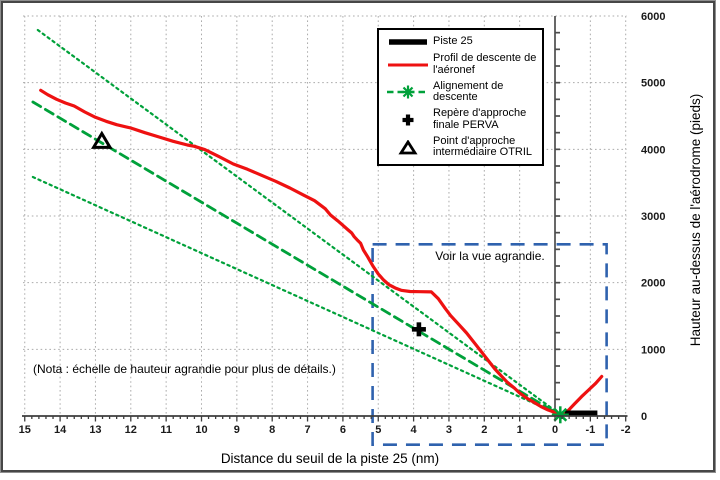 This screenshot has width=720, height=480. I want to click on legend-item-alignement: Alignement de descente, so click(461, 92).